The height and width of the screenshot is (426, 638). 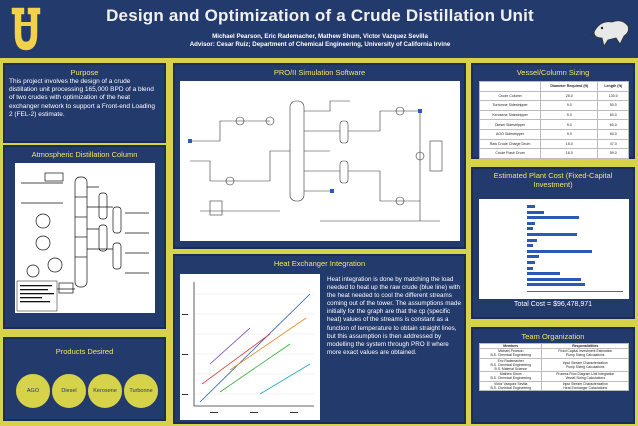 I want to click on table-header-row: Diameter Required (ft) Length (ft), so click(x=553, y=86).